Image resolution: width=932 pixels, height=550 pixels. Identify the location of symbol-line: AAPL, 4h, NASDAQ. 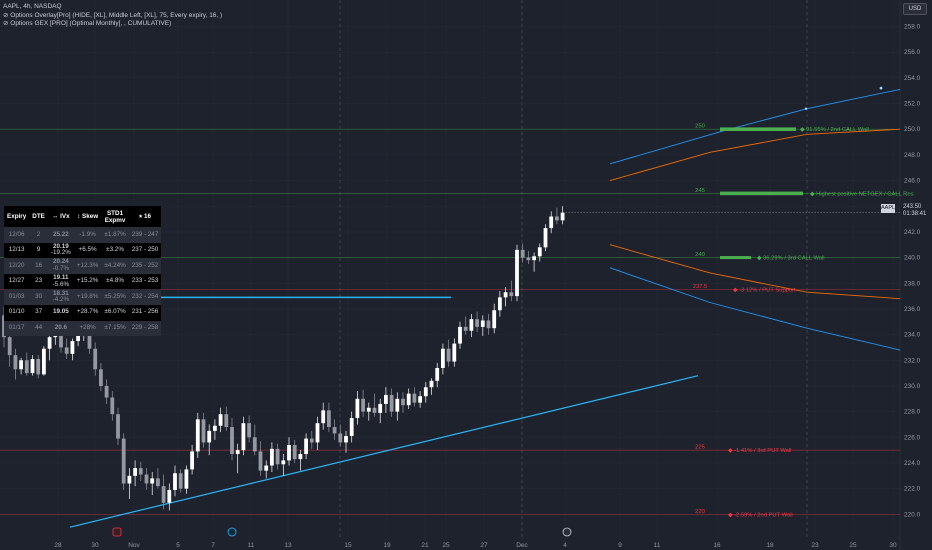
(32, 6).